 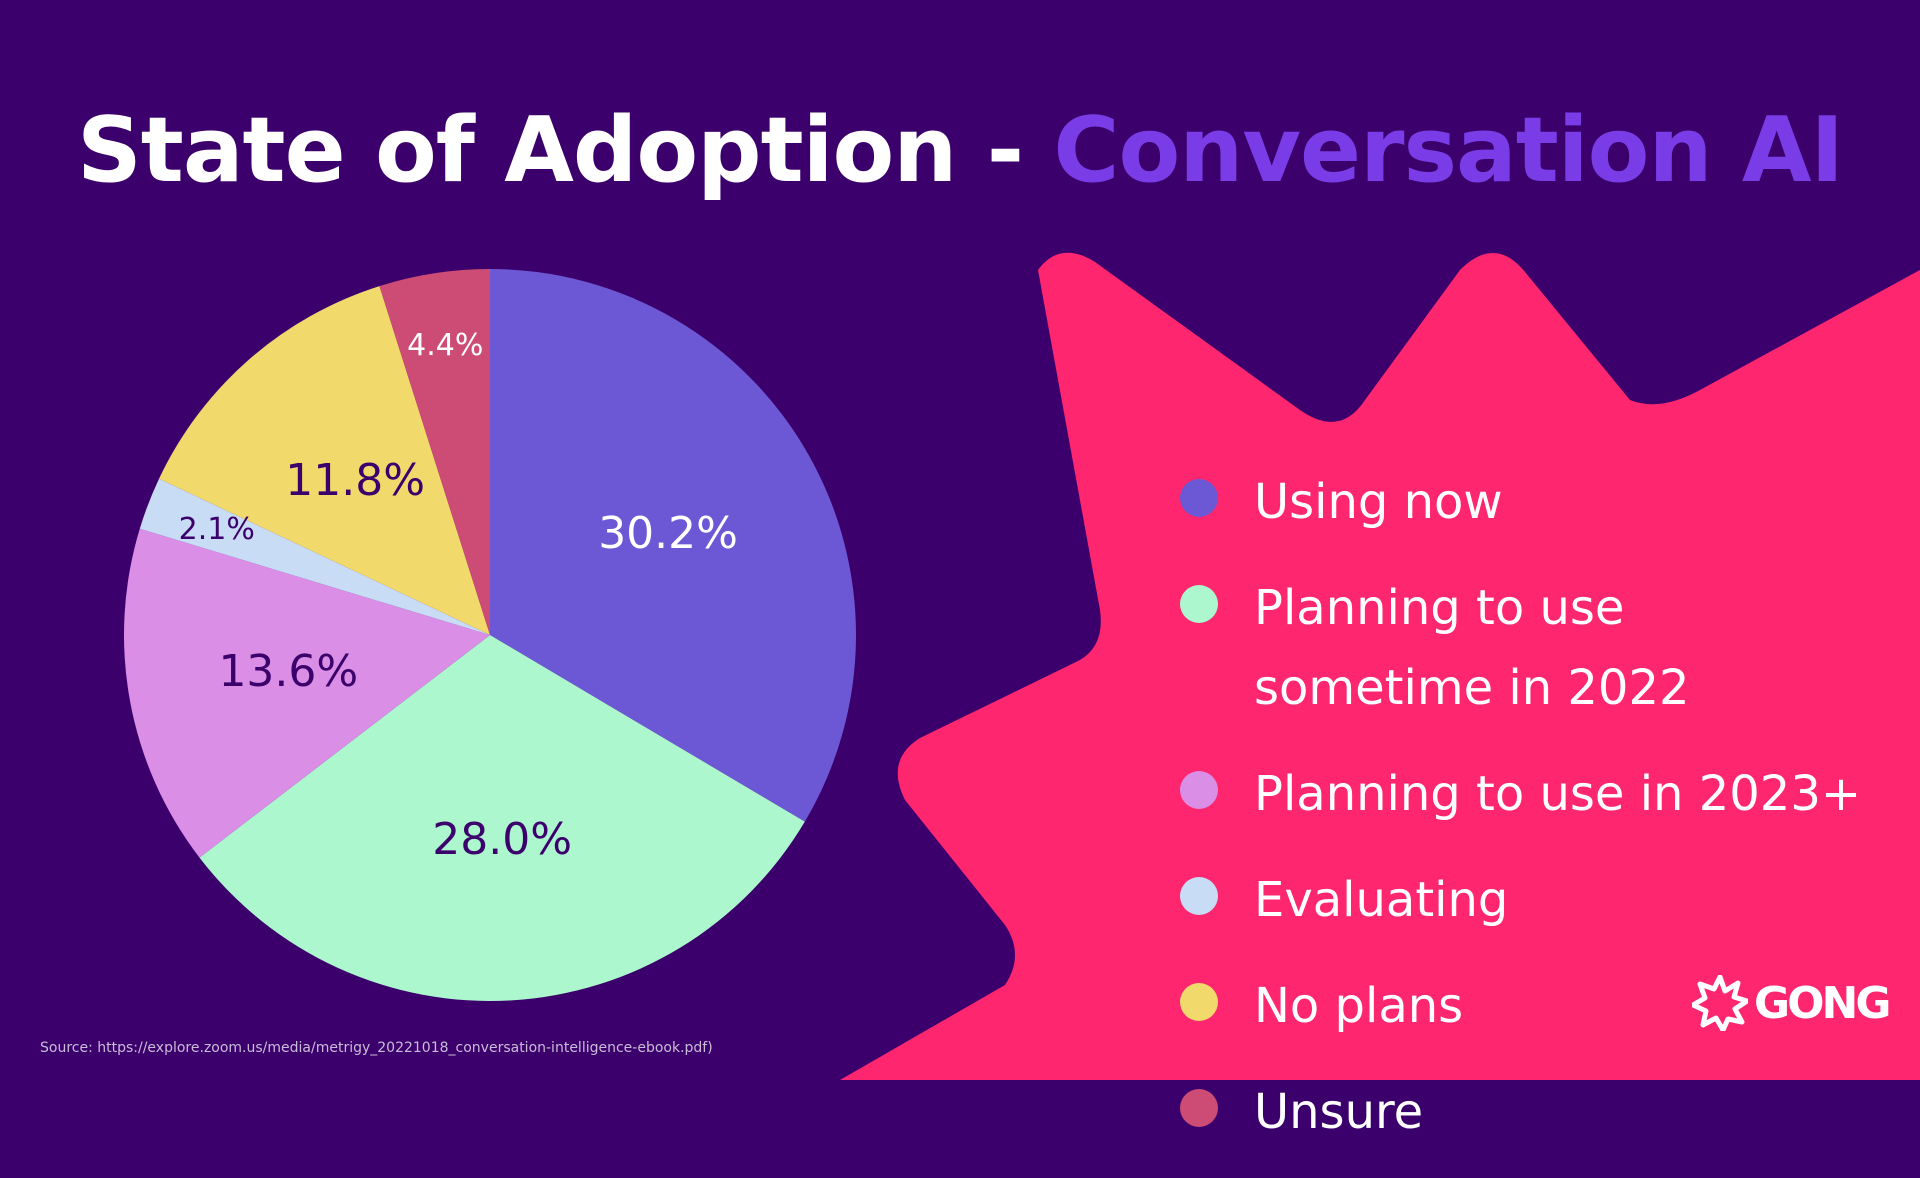 I want to click on data-label-unsure: 4.4%, so click(x=445, y=345).